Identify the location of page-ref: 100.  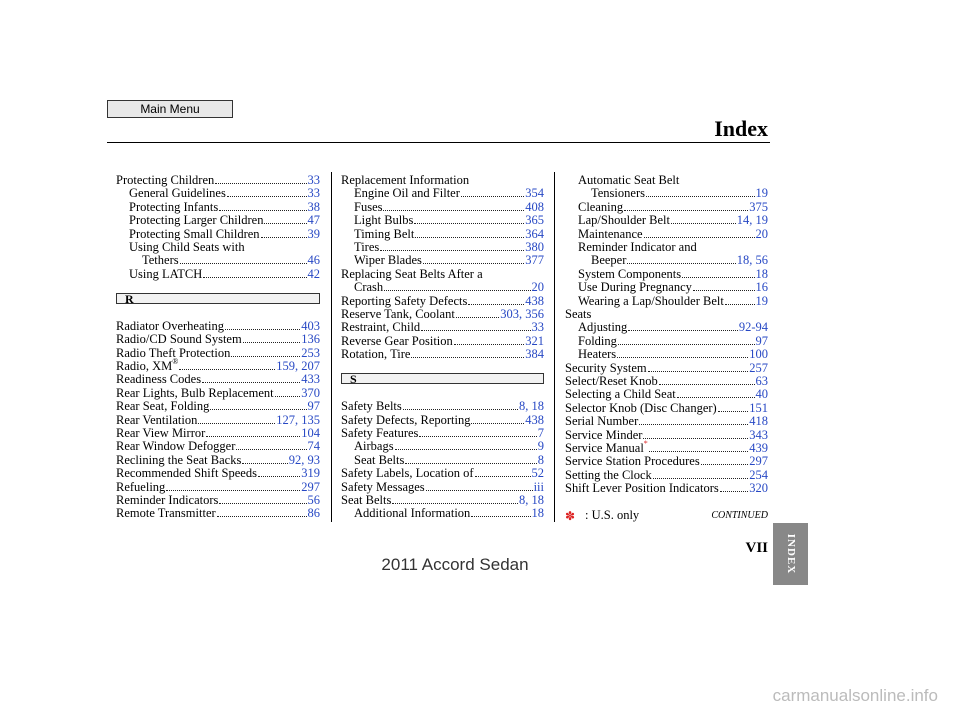
(758, 354).